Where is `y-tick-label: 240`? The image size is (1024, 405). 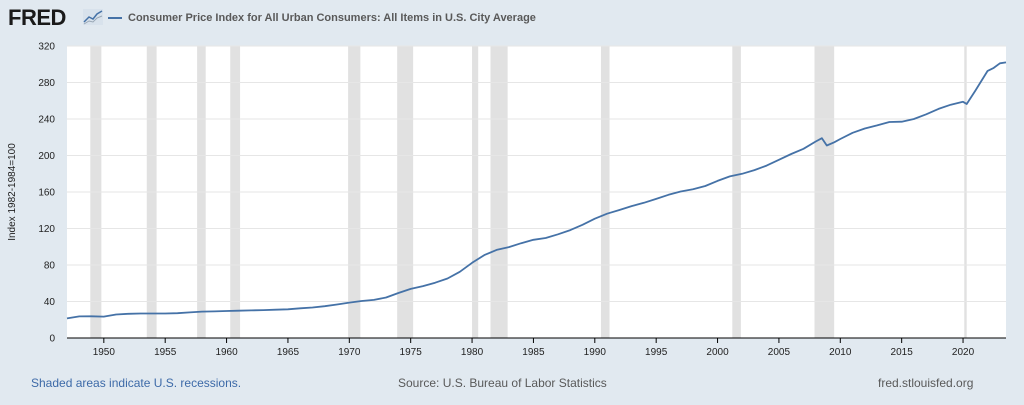
y-tick-label: 240 is located at coordinates (46, 120).